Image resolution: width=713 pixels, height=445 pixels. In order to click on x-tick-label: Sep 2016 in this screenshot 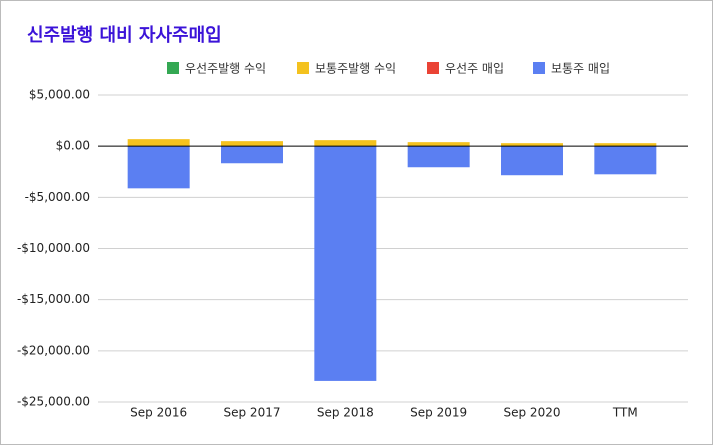, I will do `click(158, 413)`.